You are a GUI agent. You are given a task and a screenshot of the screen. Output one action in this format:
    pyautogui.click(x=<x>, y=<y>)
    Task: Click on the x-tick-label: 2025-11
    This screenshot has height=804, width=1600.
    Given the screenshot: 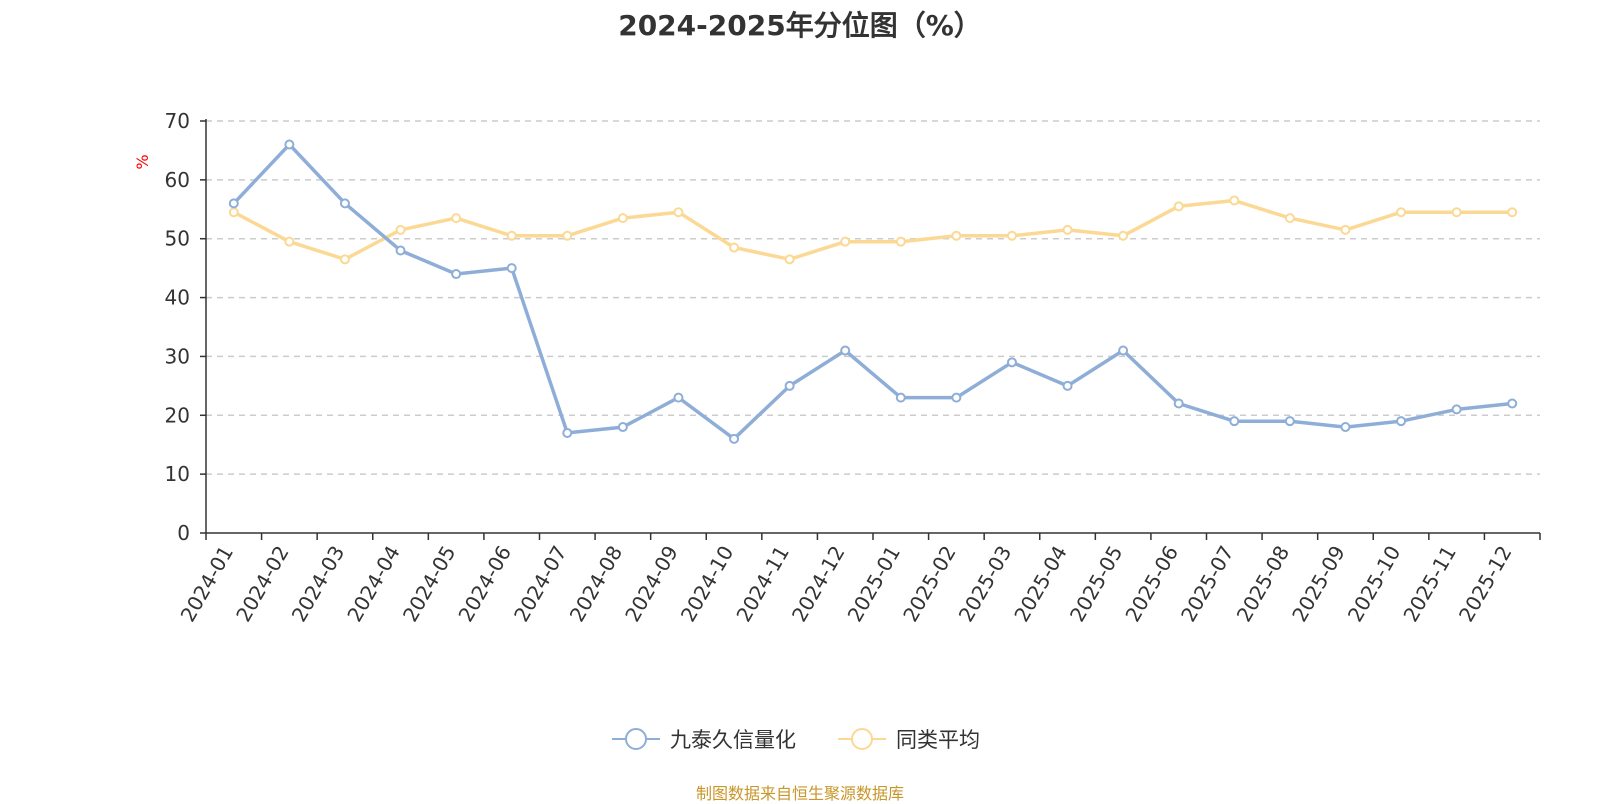 What is the action you would take?
    pyautogui.click(x=1429, y=584)
    